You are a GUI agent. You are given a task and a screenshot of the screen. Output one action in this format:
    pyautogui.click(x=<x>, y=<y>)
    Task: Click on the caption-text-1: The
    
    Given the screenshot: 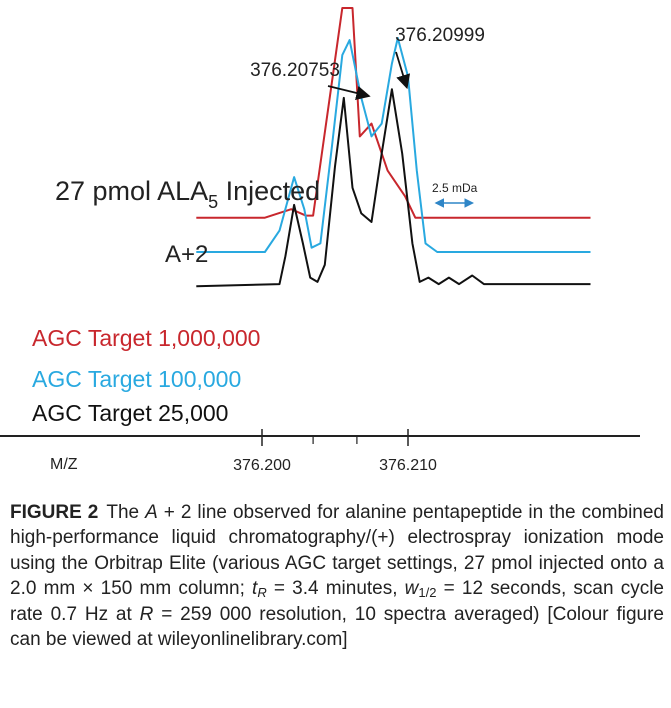 What is the action you would take?
    pyautogui.click(x=126, y=512)
    